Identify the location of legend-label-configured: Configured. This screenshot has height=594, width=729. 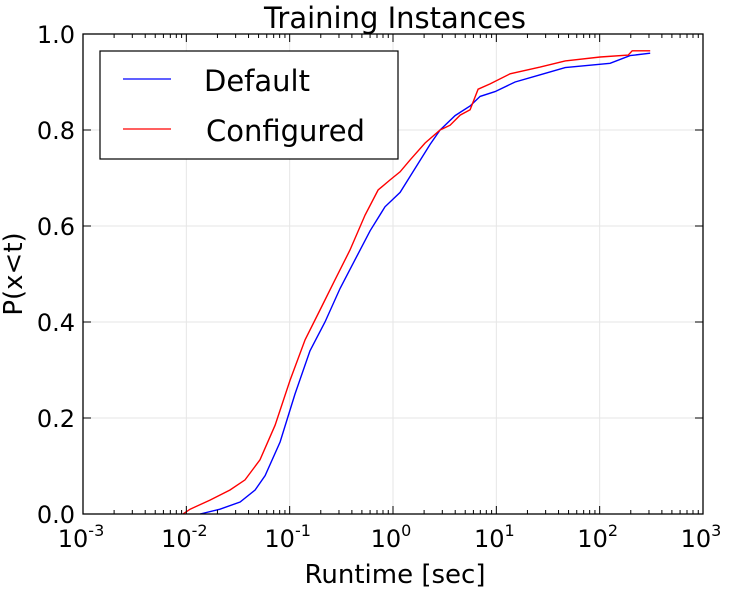
(285, 131).